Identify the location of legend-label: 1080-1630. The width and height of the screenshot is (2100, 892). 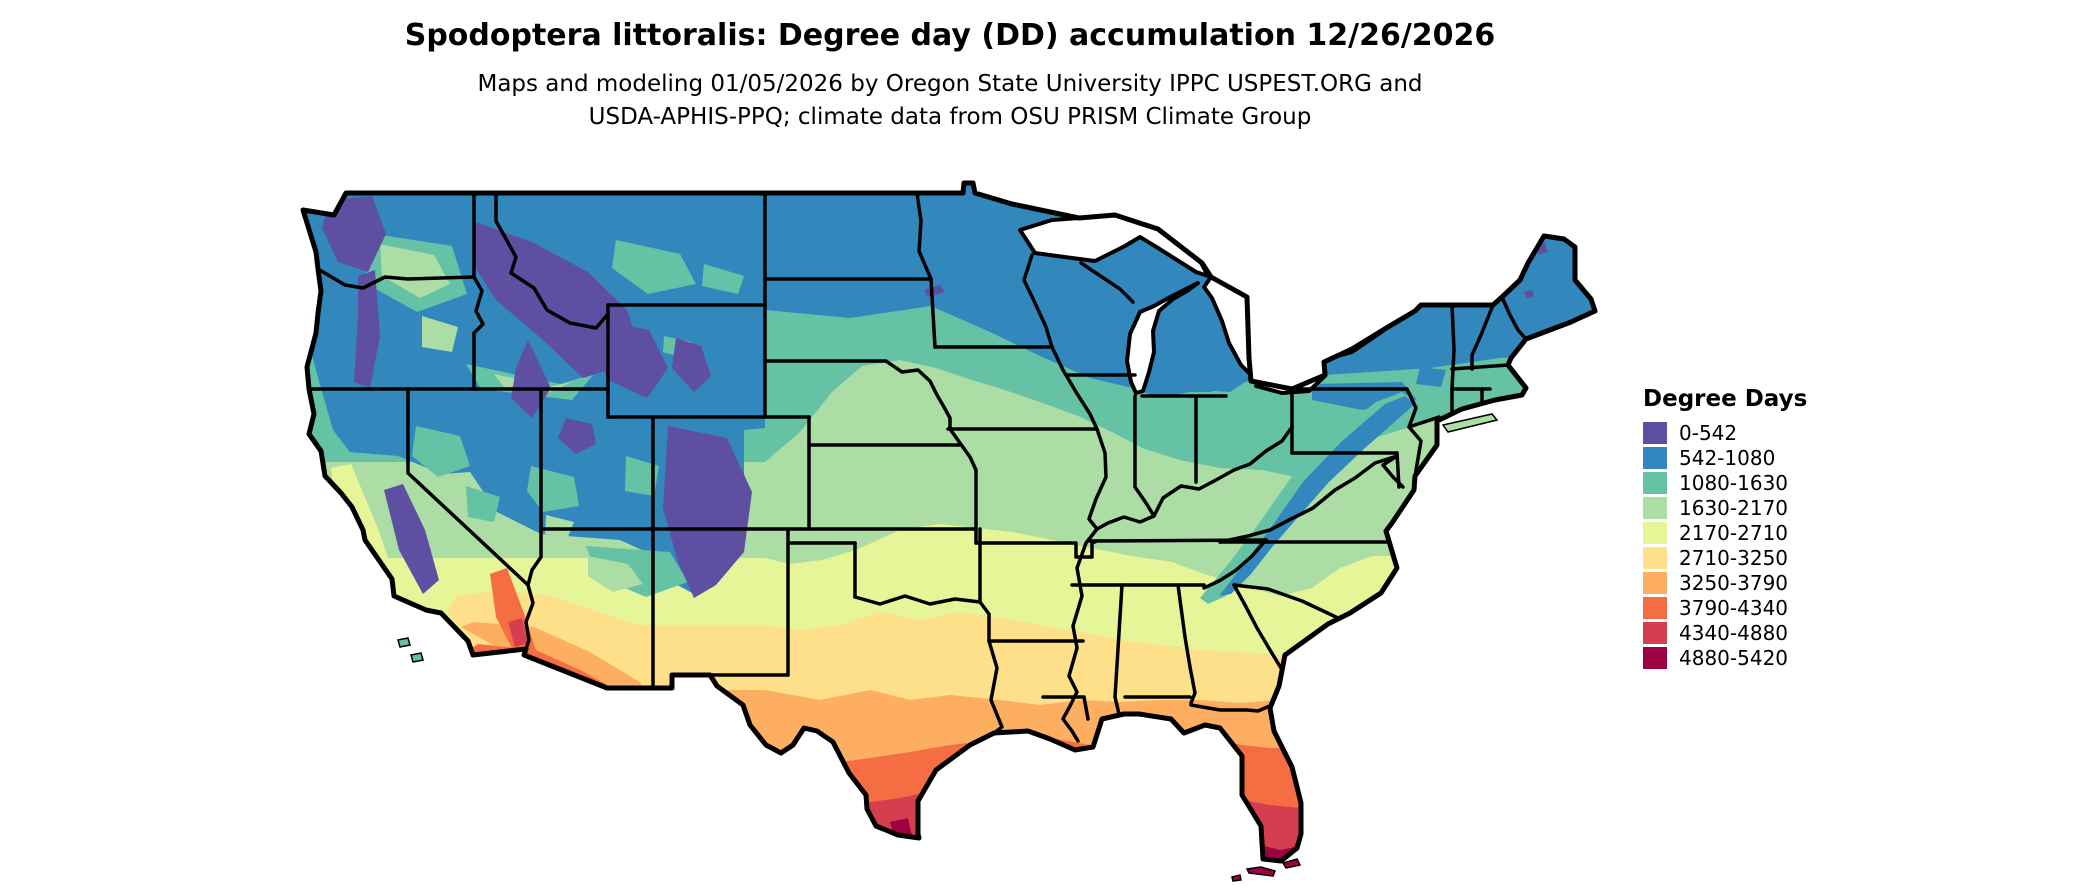
(1734, 482).